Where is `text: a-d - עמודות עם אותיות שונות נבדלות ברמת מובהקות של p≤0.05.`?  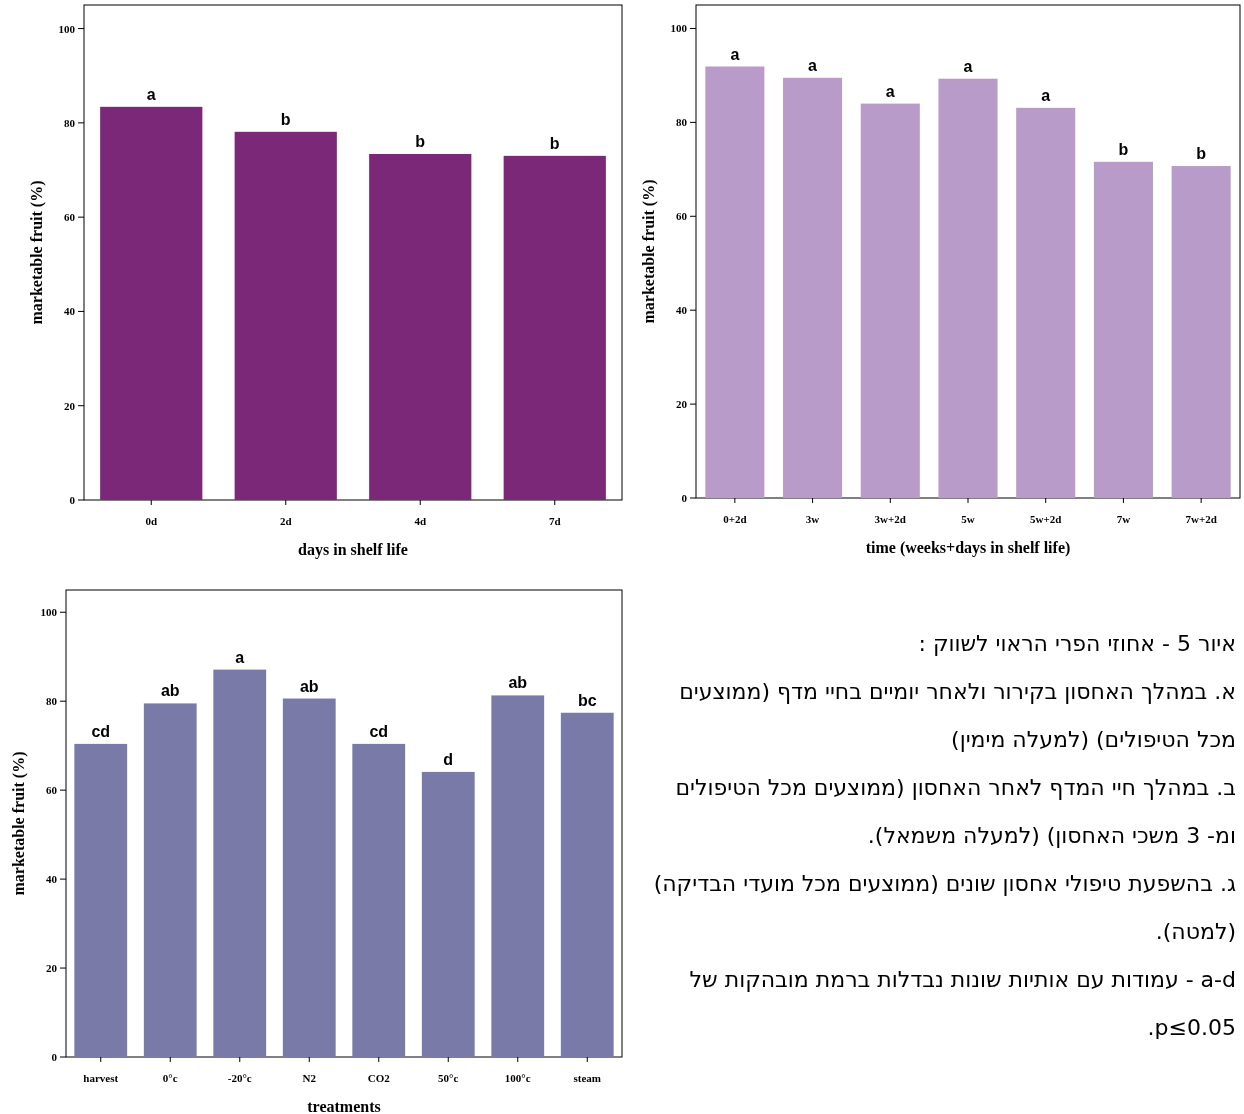 text: a-d - עמודות עם אותיות שונות נבדלות ברמת מובהקות של p≤0.05. is located at coordinates (962, 1004).